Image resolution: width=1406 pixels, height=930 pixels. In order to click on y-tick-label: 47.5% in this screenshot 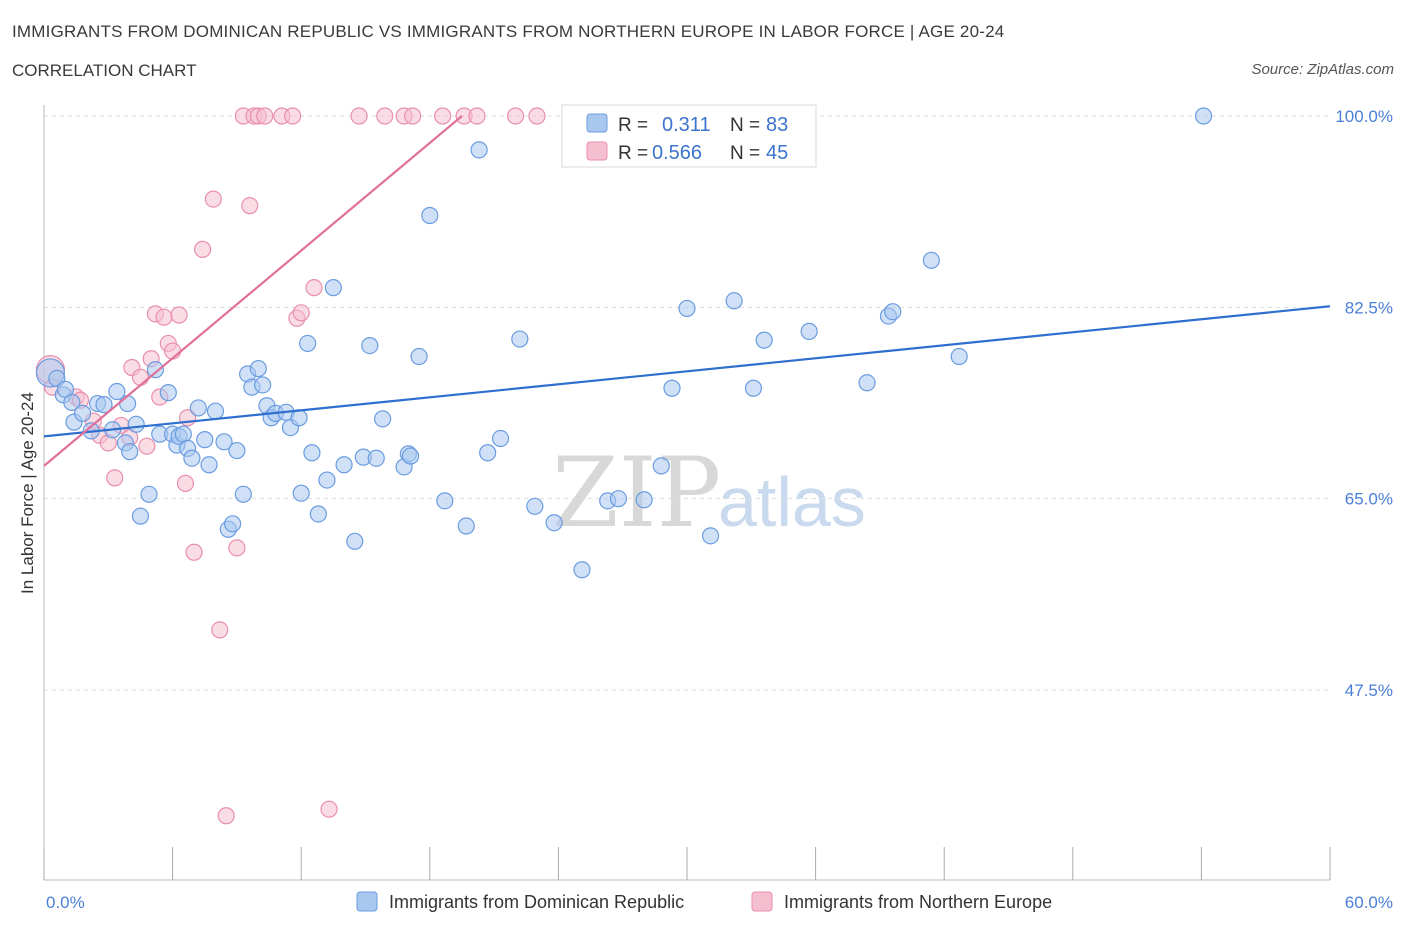, I will do `click(1369, 690)`.